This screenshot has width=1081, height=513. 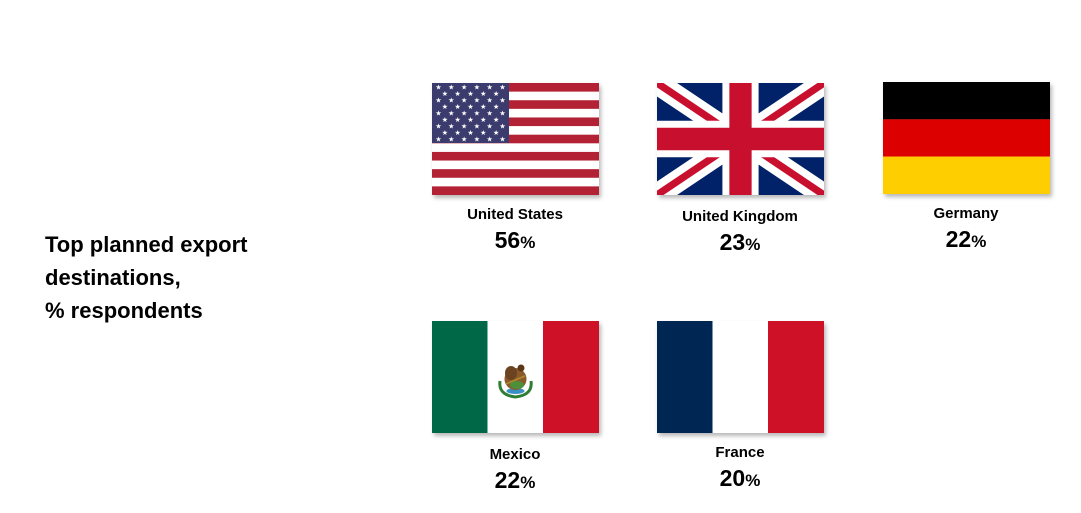 I want to click on mexico-flag-graphic, so click(x=515, y=377).